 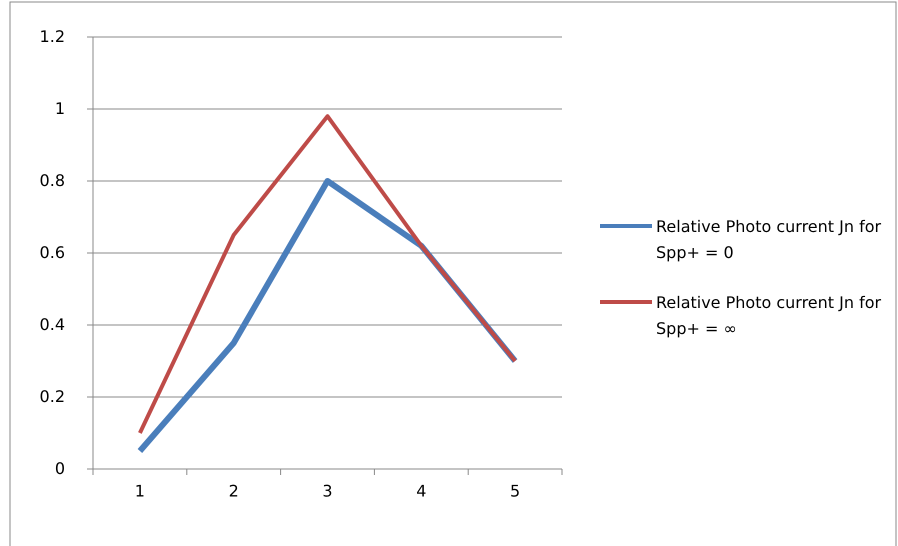 I want to click on x-tick-label: 2, so click(x=233, y=490).